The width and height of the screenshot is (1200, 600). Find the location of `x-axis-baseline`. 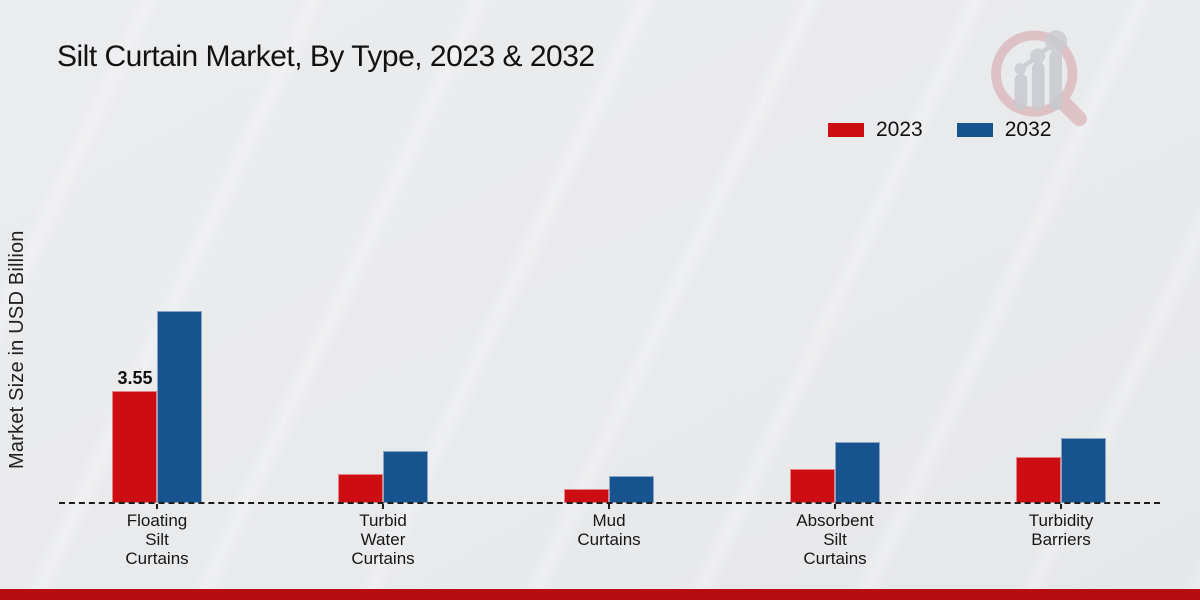

x-axis-baseline is located at coordinates (609, 503).